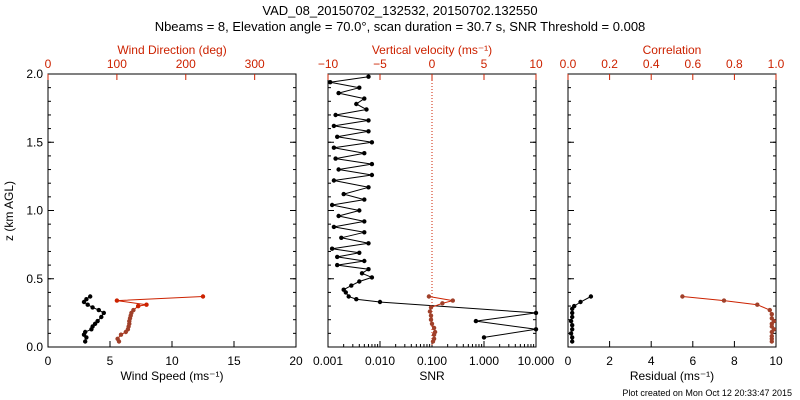 Image resolution: width=800 pixels, height=400 pixels. Describe the element at coordinates (707, 393) in the screenshot. I see `plot-created-stamp: Plot created on Mon Oct 12 20:33:47 2015` at that location.